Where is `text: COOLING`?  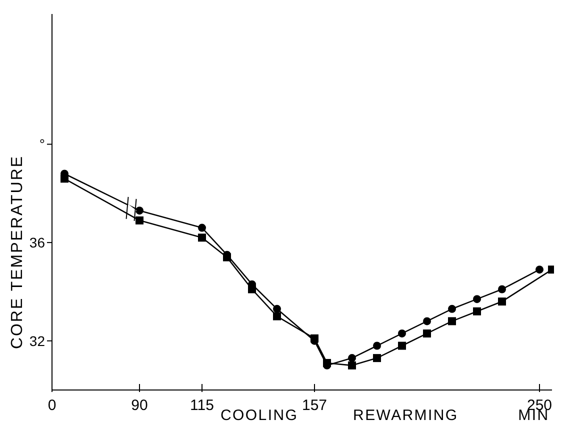 text: COOLING is located at coordinates (259, 415).